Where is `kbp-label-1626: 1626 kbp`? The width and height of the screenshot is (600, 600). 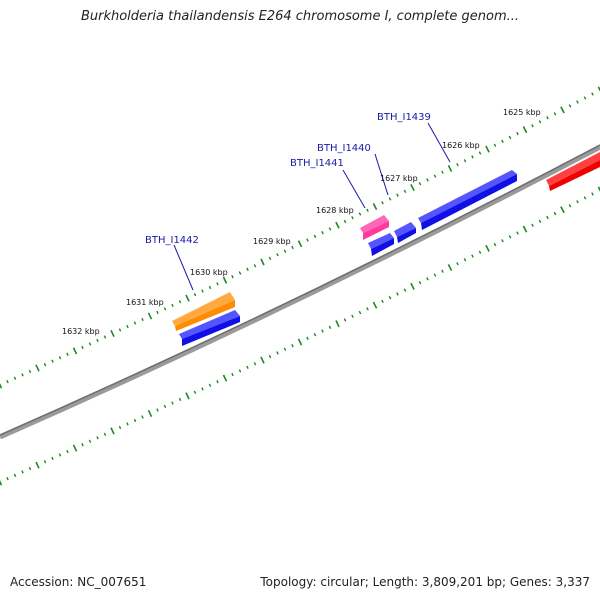
kbp-label-1626: 1626 kbp is located at coordinates (461, 145).